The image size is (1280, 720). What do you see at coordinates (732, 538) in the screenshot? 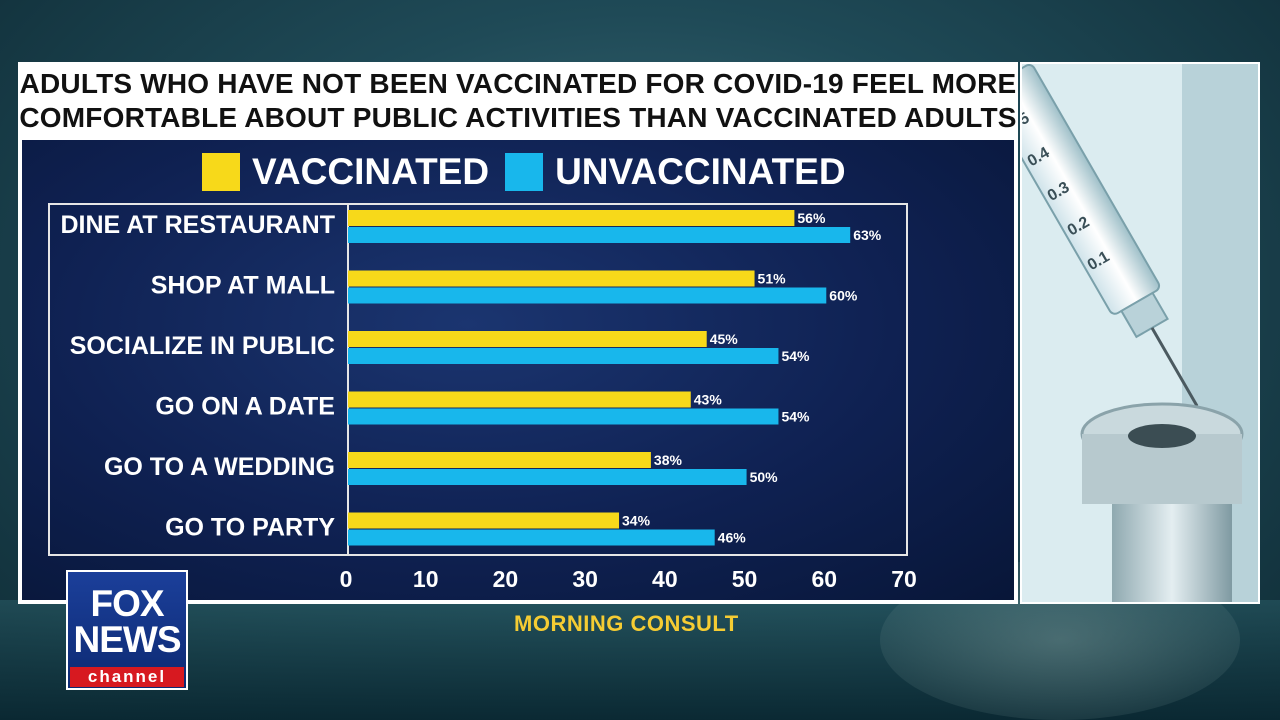
I see `data-label: 46%` at bounding box center [732, 538].